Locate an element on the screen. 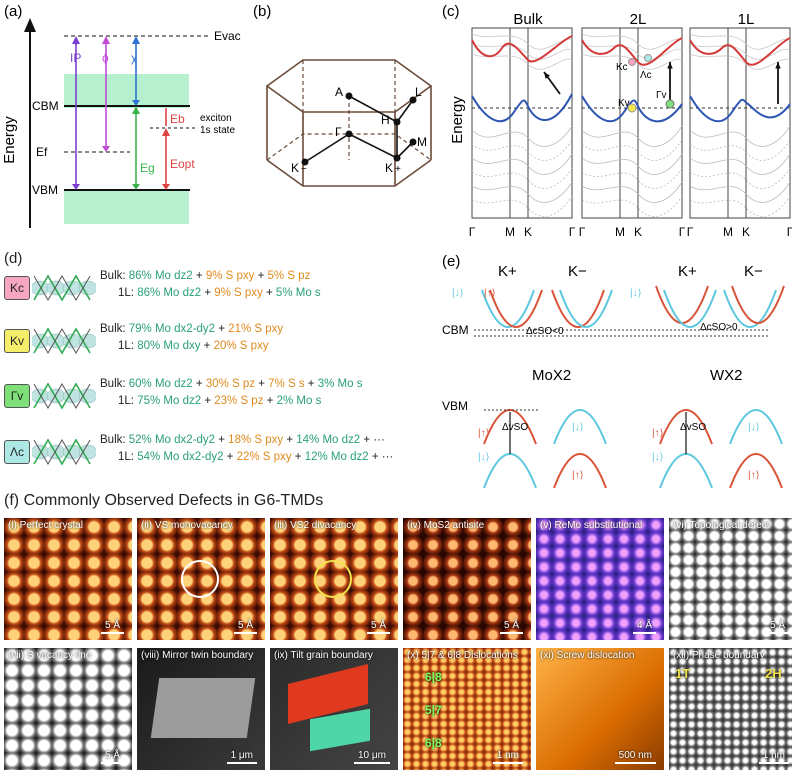 The height and width of the screenshot is (781, 792). evac-label: Evac is located at coordinates (227, 36).